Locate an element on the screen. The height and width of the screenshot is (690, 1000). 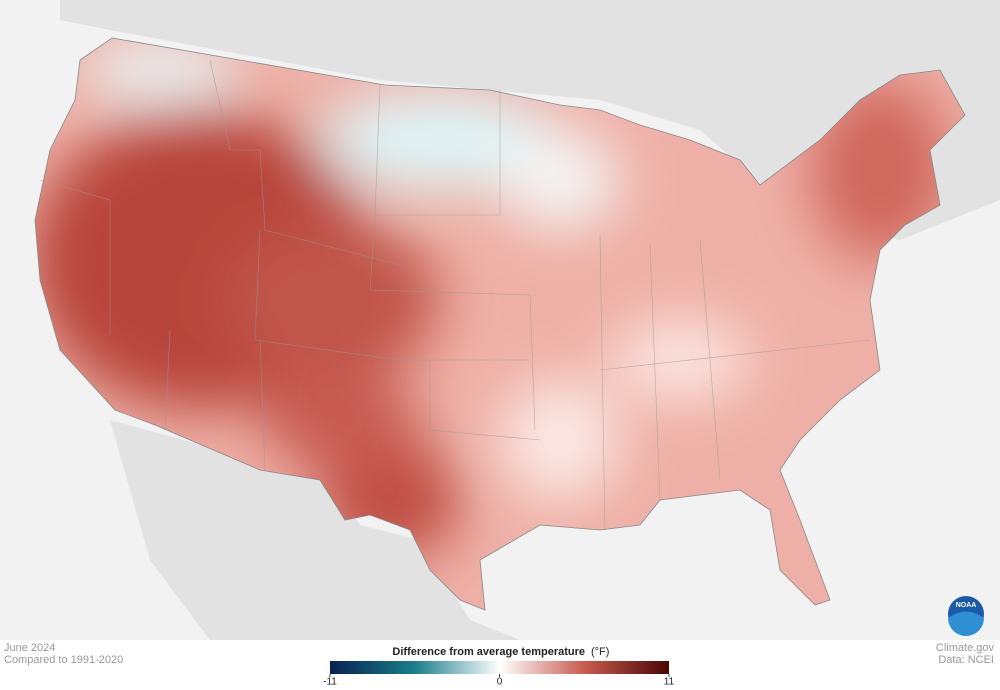
colorbar-tick-label: 11 is located at coordinates (669, 682).